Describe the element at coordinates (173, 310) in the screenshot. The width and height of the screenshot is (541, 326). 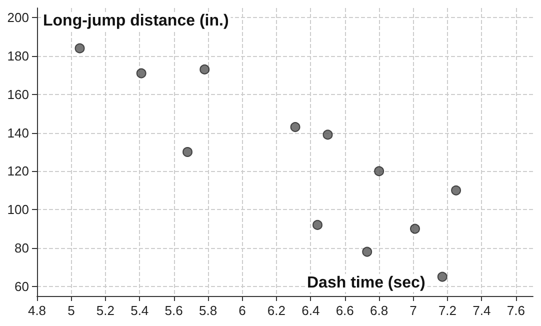
I see `x-tick-label: 5.6` at that location.